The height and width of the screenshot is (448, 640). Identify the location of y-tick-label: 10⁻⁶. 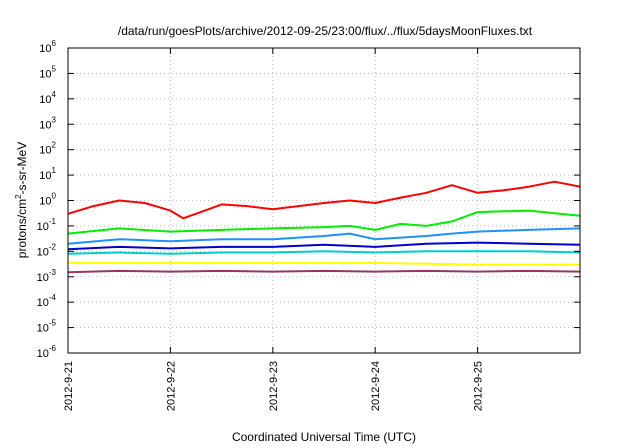
(47, 352).